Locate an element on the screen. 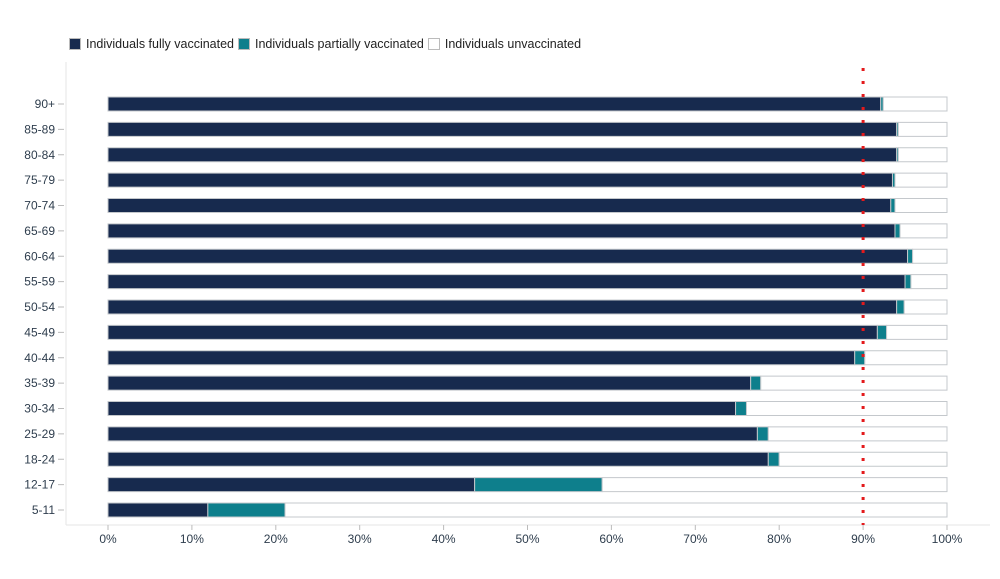 The image size is (1000, 579). y-tick-label: 50-54 is located at coordinates (39, 307).